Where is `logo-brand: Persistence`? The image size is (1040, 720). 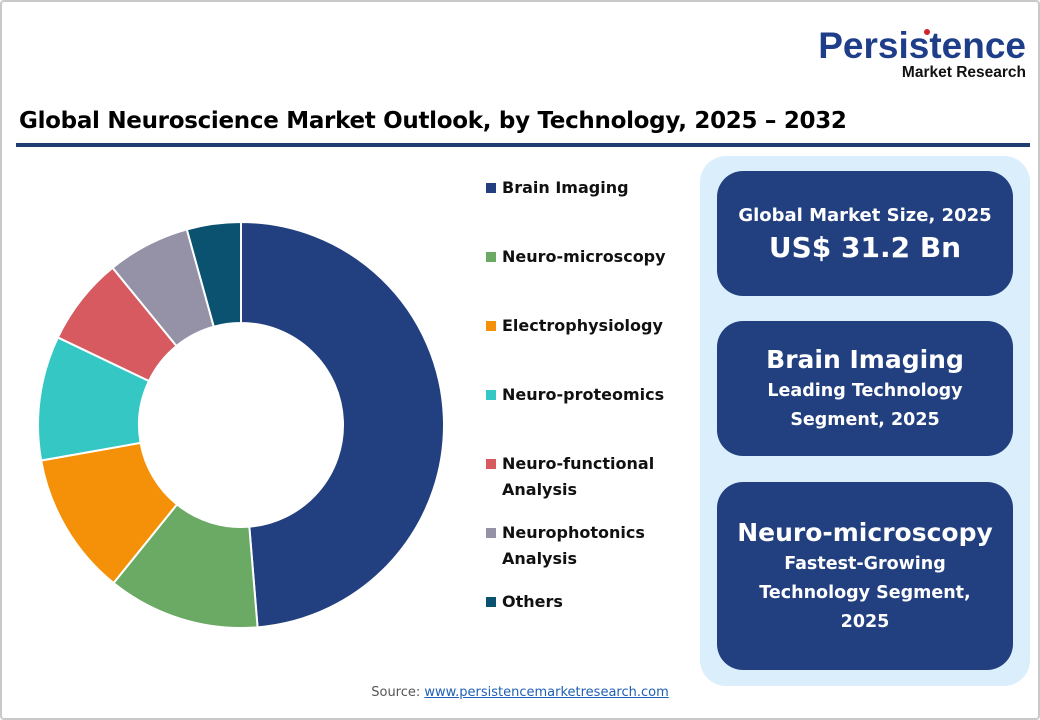 logo-brand: Persistence is located at coordinates (922, 45).